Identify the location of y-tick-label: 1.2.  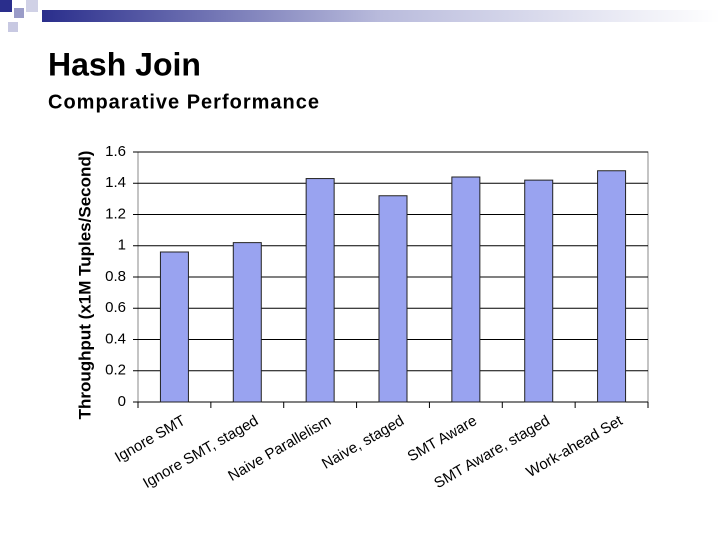
(115, 213).